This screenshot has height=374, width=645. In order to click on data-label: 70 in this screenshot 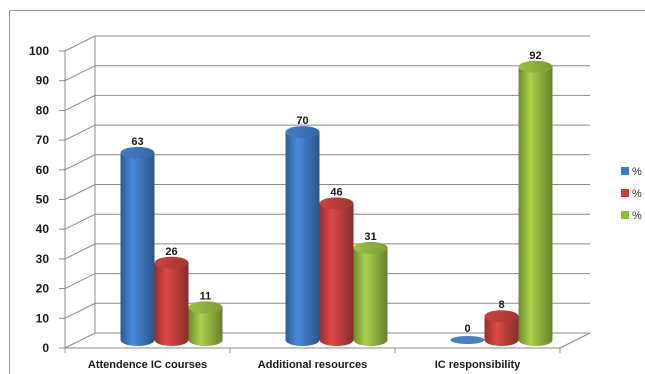, I will do `click(302, 121)`.